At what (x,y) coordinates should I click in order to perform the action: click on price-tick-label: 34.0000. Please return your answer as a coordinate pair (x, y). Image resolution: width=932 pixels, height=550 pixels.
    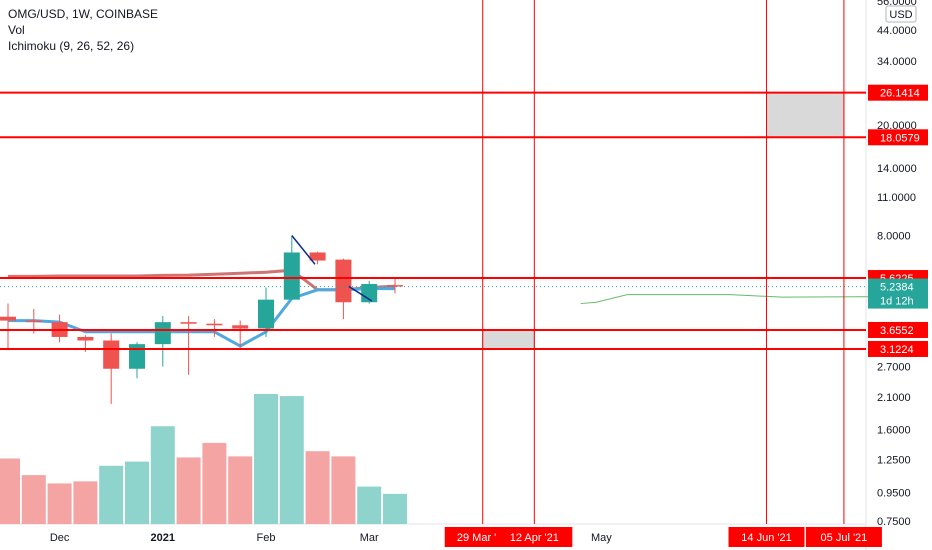
    Looking at the image, I should click on (897, 62).